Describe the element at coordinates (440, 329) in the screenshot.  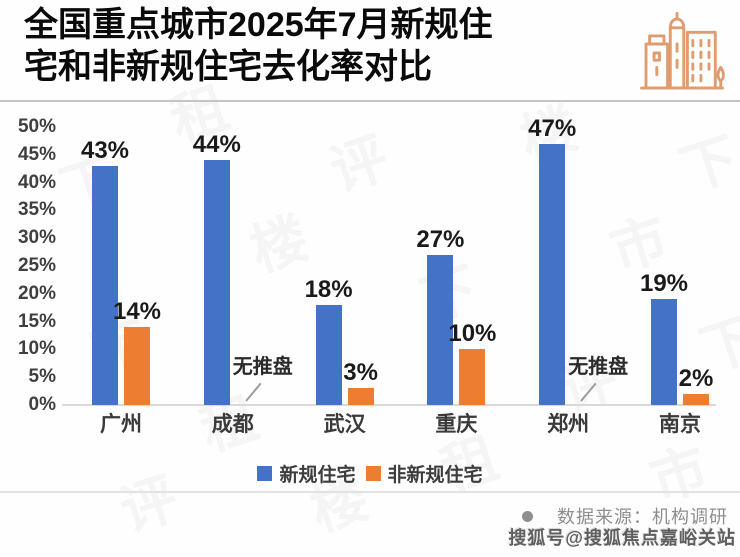
I see `bar-新规住宅-重庆` at that location.